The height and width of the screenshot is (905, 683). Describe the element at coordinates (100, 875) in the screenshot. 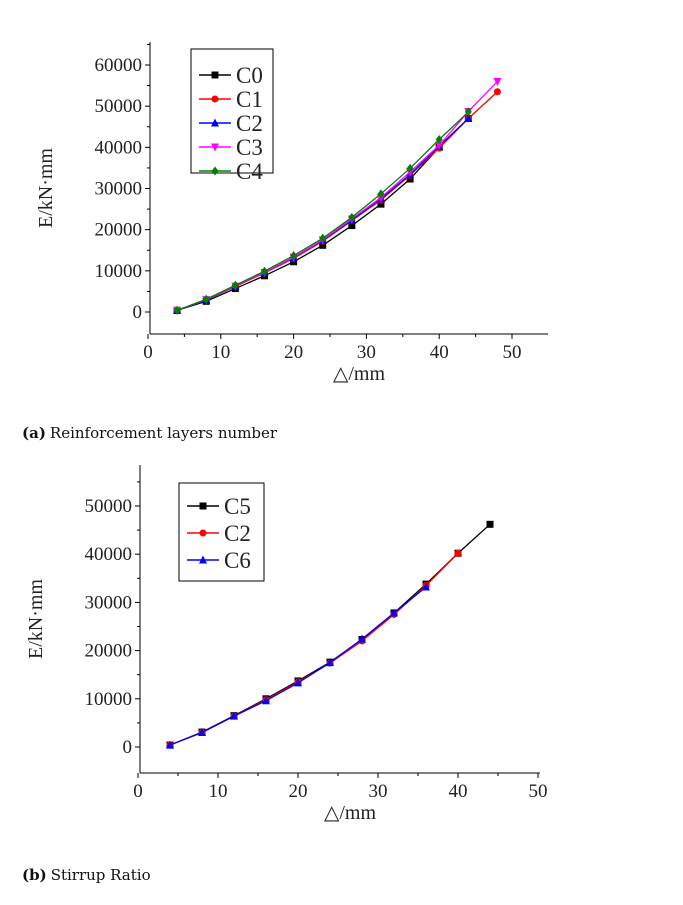

I see `caption-b-text: Stirrup Ratio` at that location.